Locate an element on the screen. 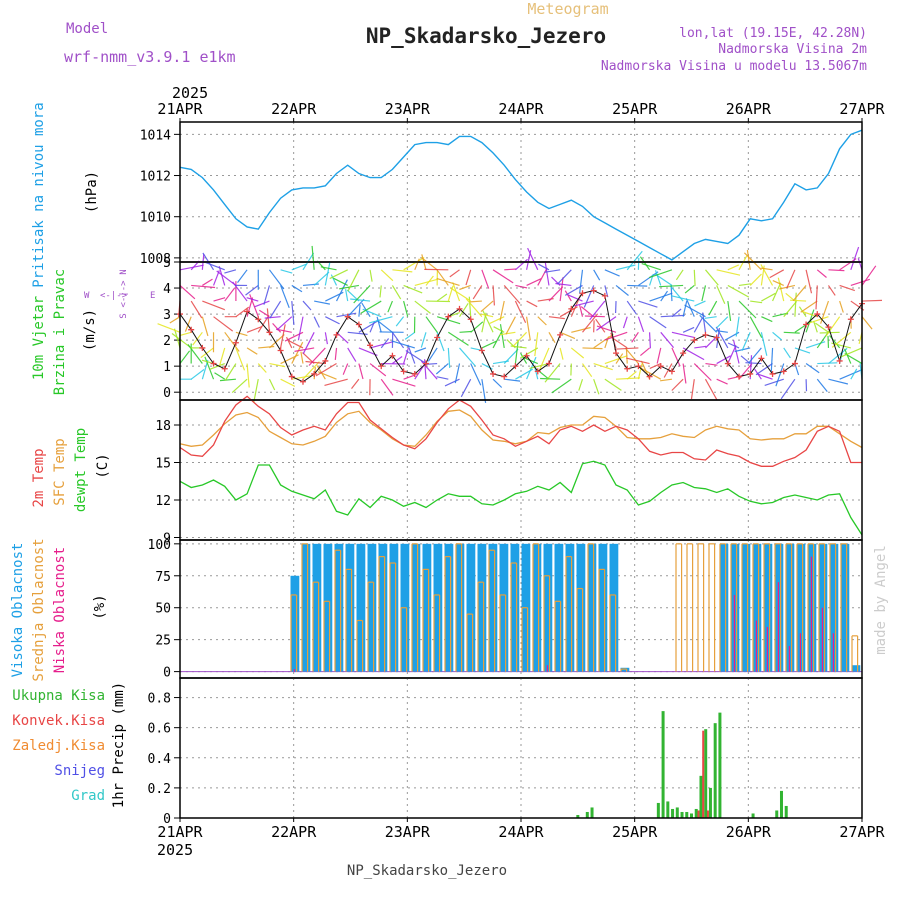 This screenshot has height=900, width=900. sfc-temp-line is located at coordinates (521, 429).